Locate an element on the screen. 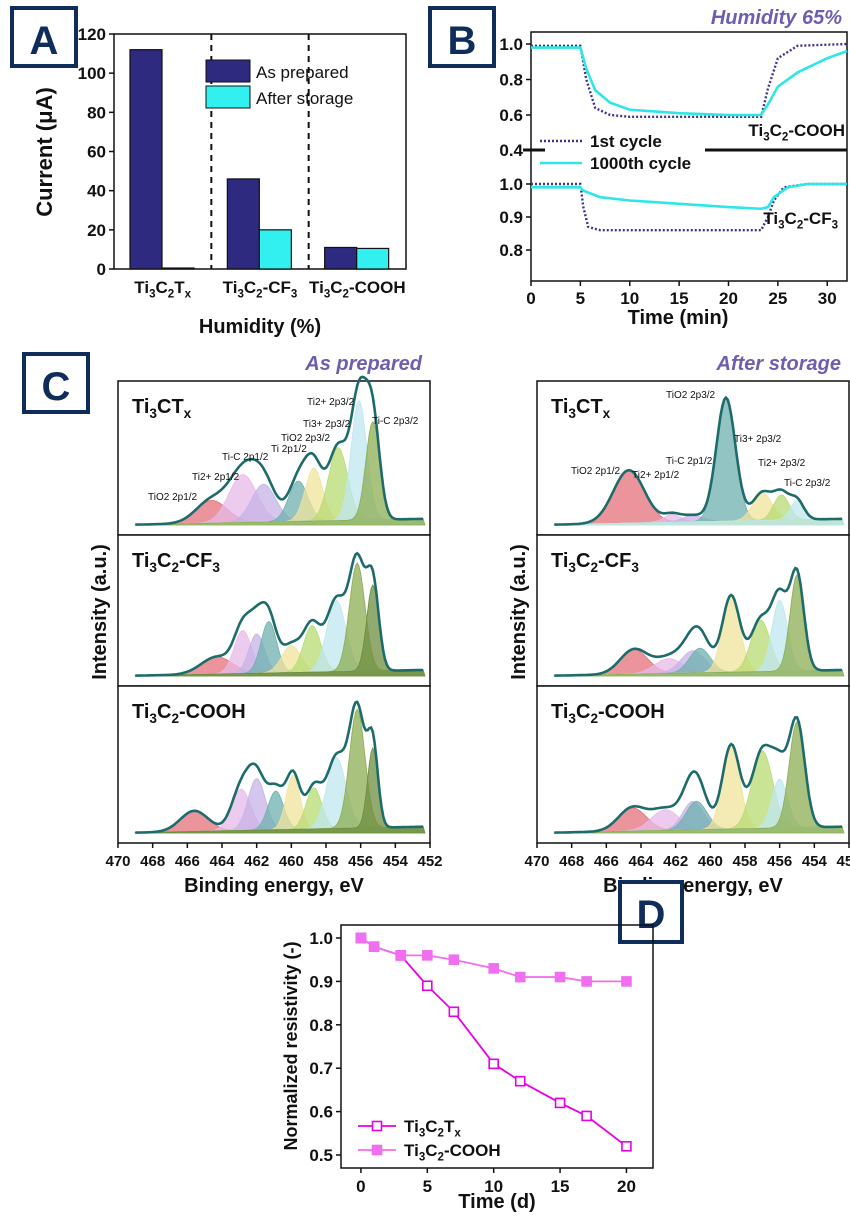 The image size is (850, 1217). x-tick-label-c: 468 is located at coordinates (571, 861).